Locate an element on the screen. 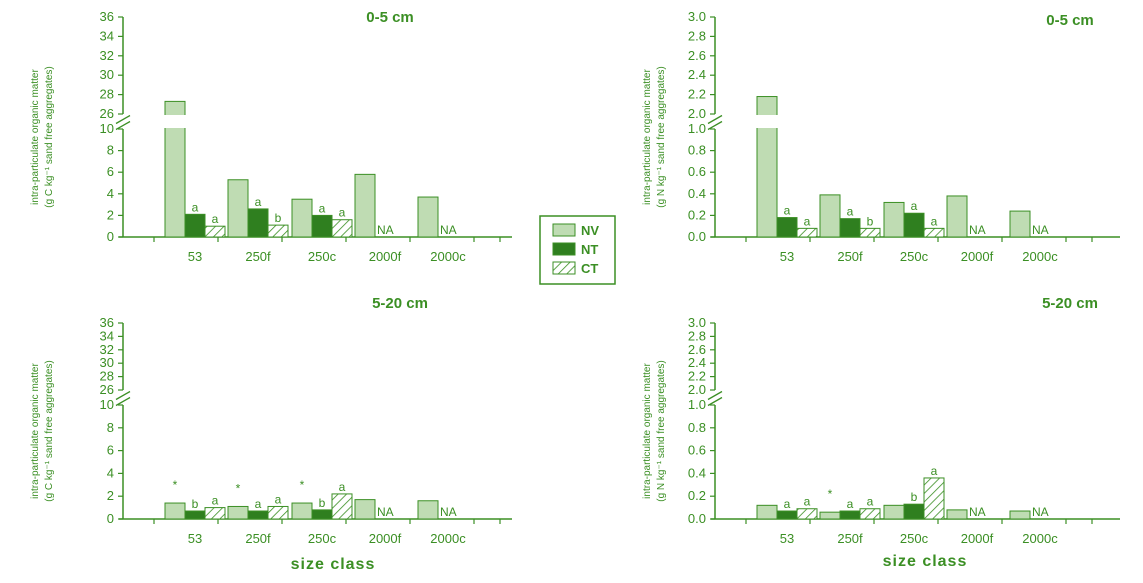 The height and width of the screenshot is (583, 1143). letter-label: b is located at coordinates (870, 221).